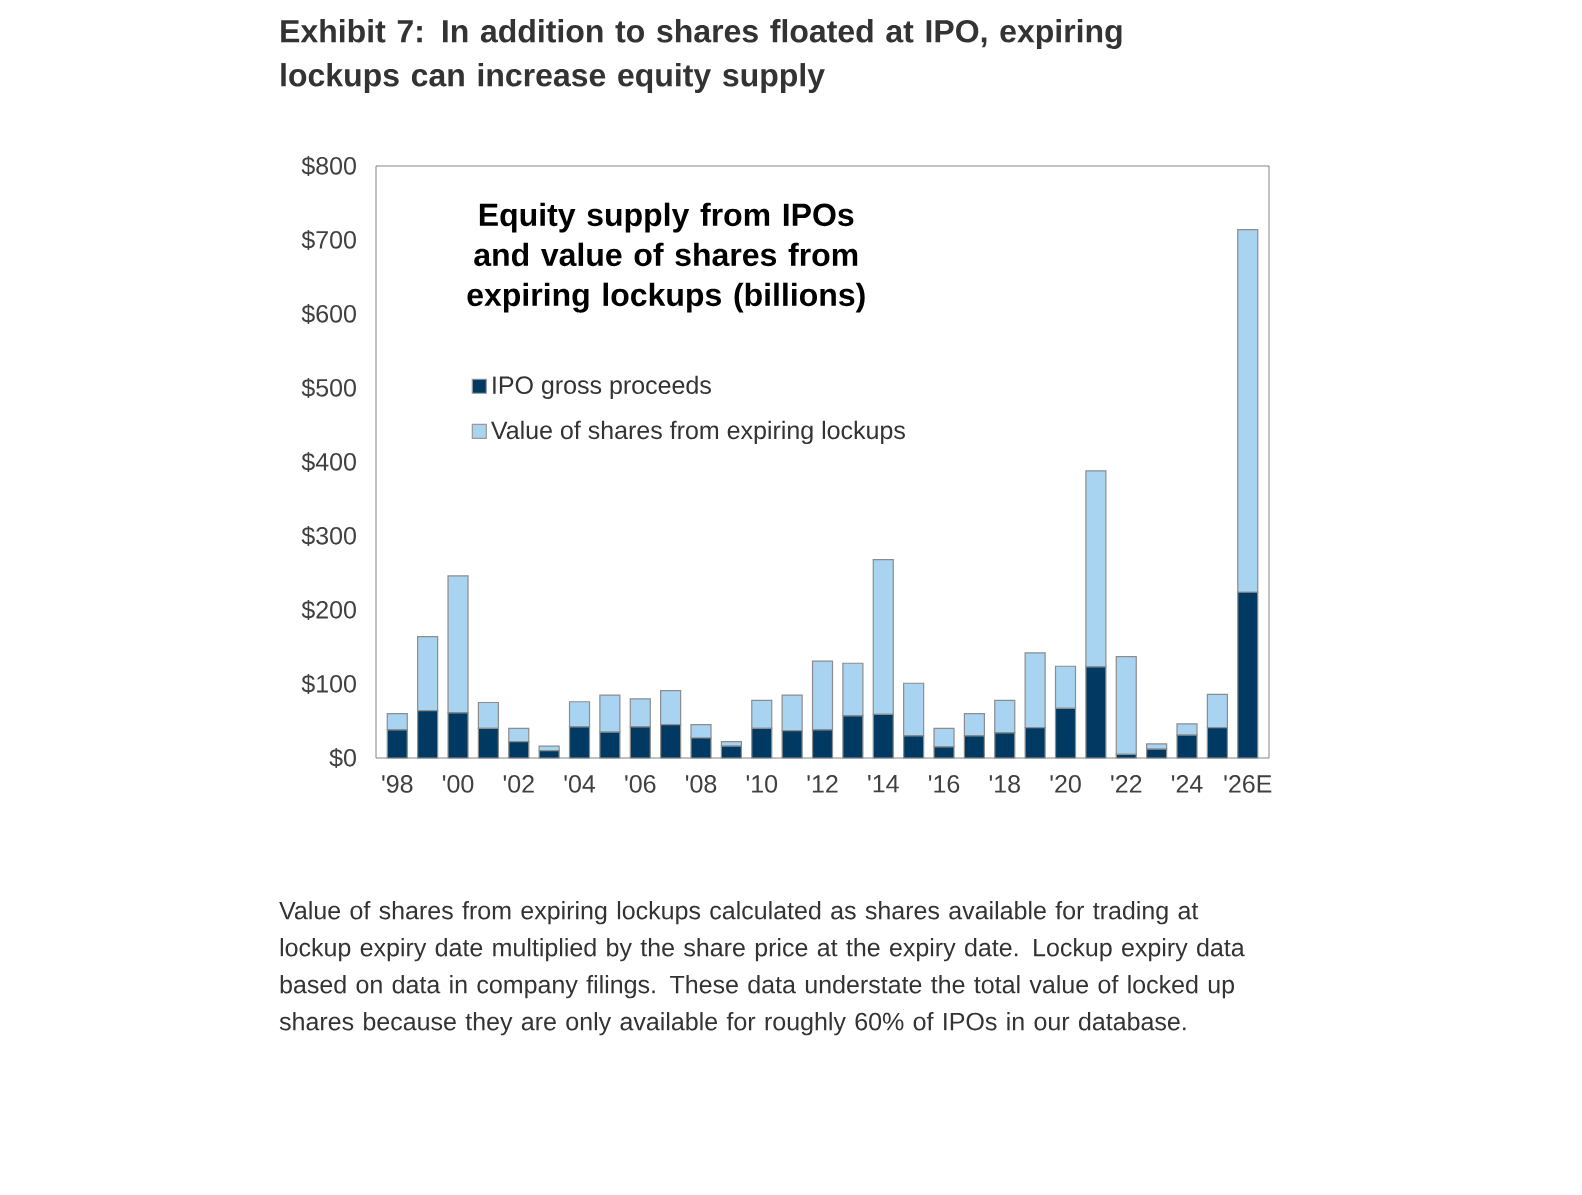  I want to click on x-tick-label: '18, so click(1004, 784).